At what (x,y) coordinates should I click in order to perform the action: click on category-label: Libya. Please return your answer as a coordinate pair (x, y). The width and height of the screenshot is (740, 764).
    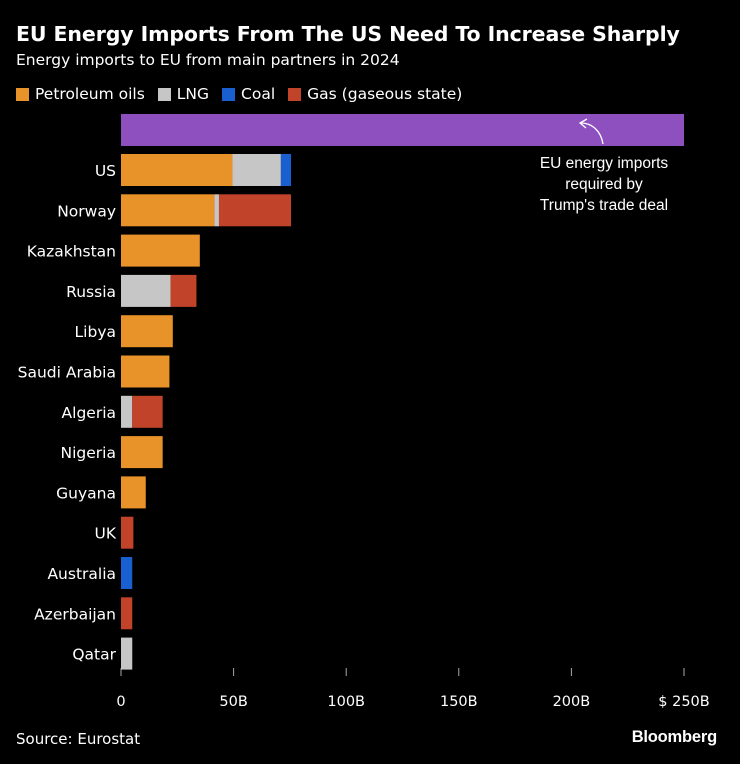
    Looking at the image, I should click on (95, 332).